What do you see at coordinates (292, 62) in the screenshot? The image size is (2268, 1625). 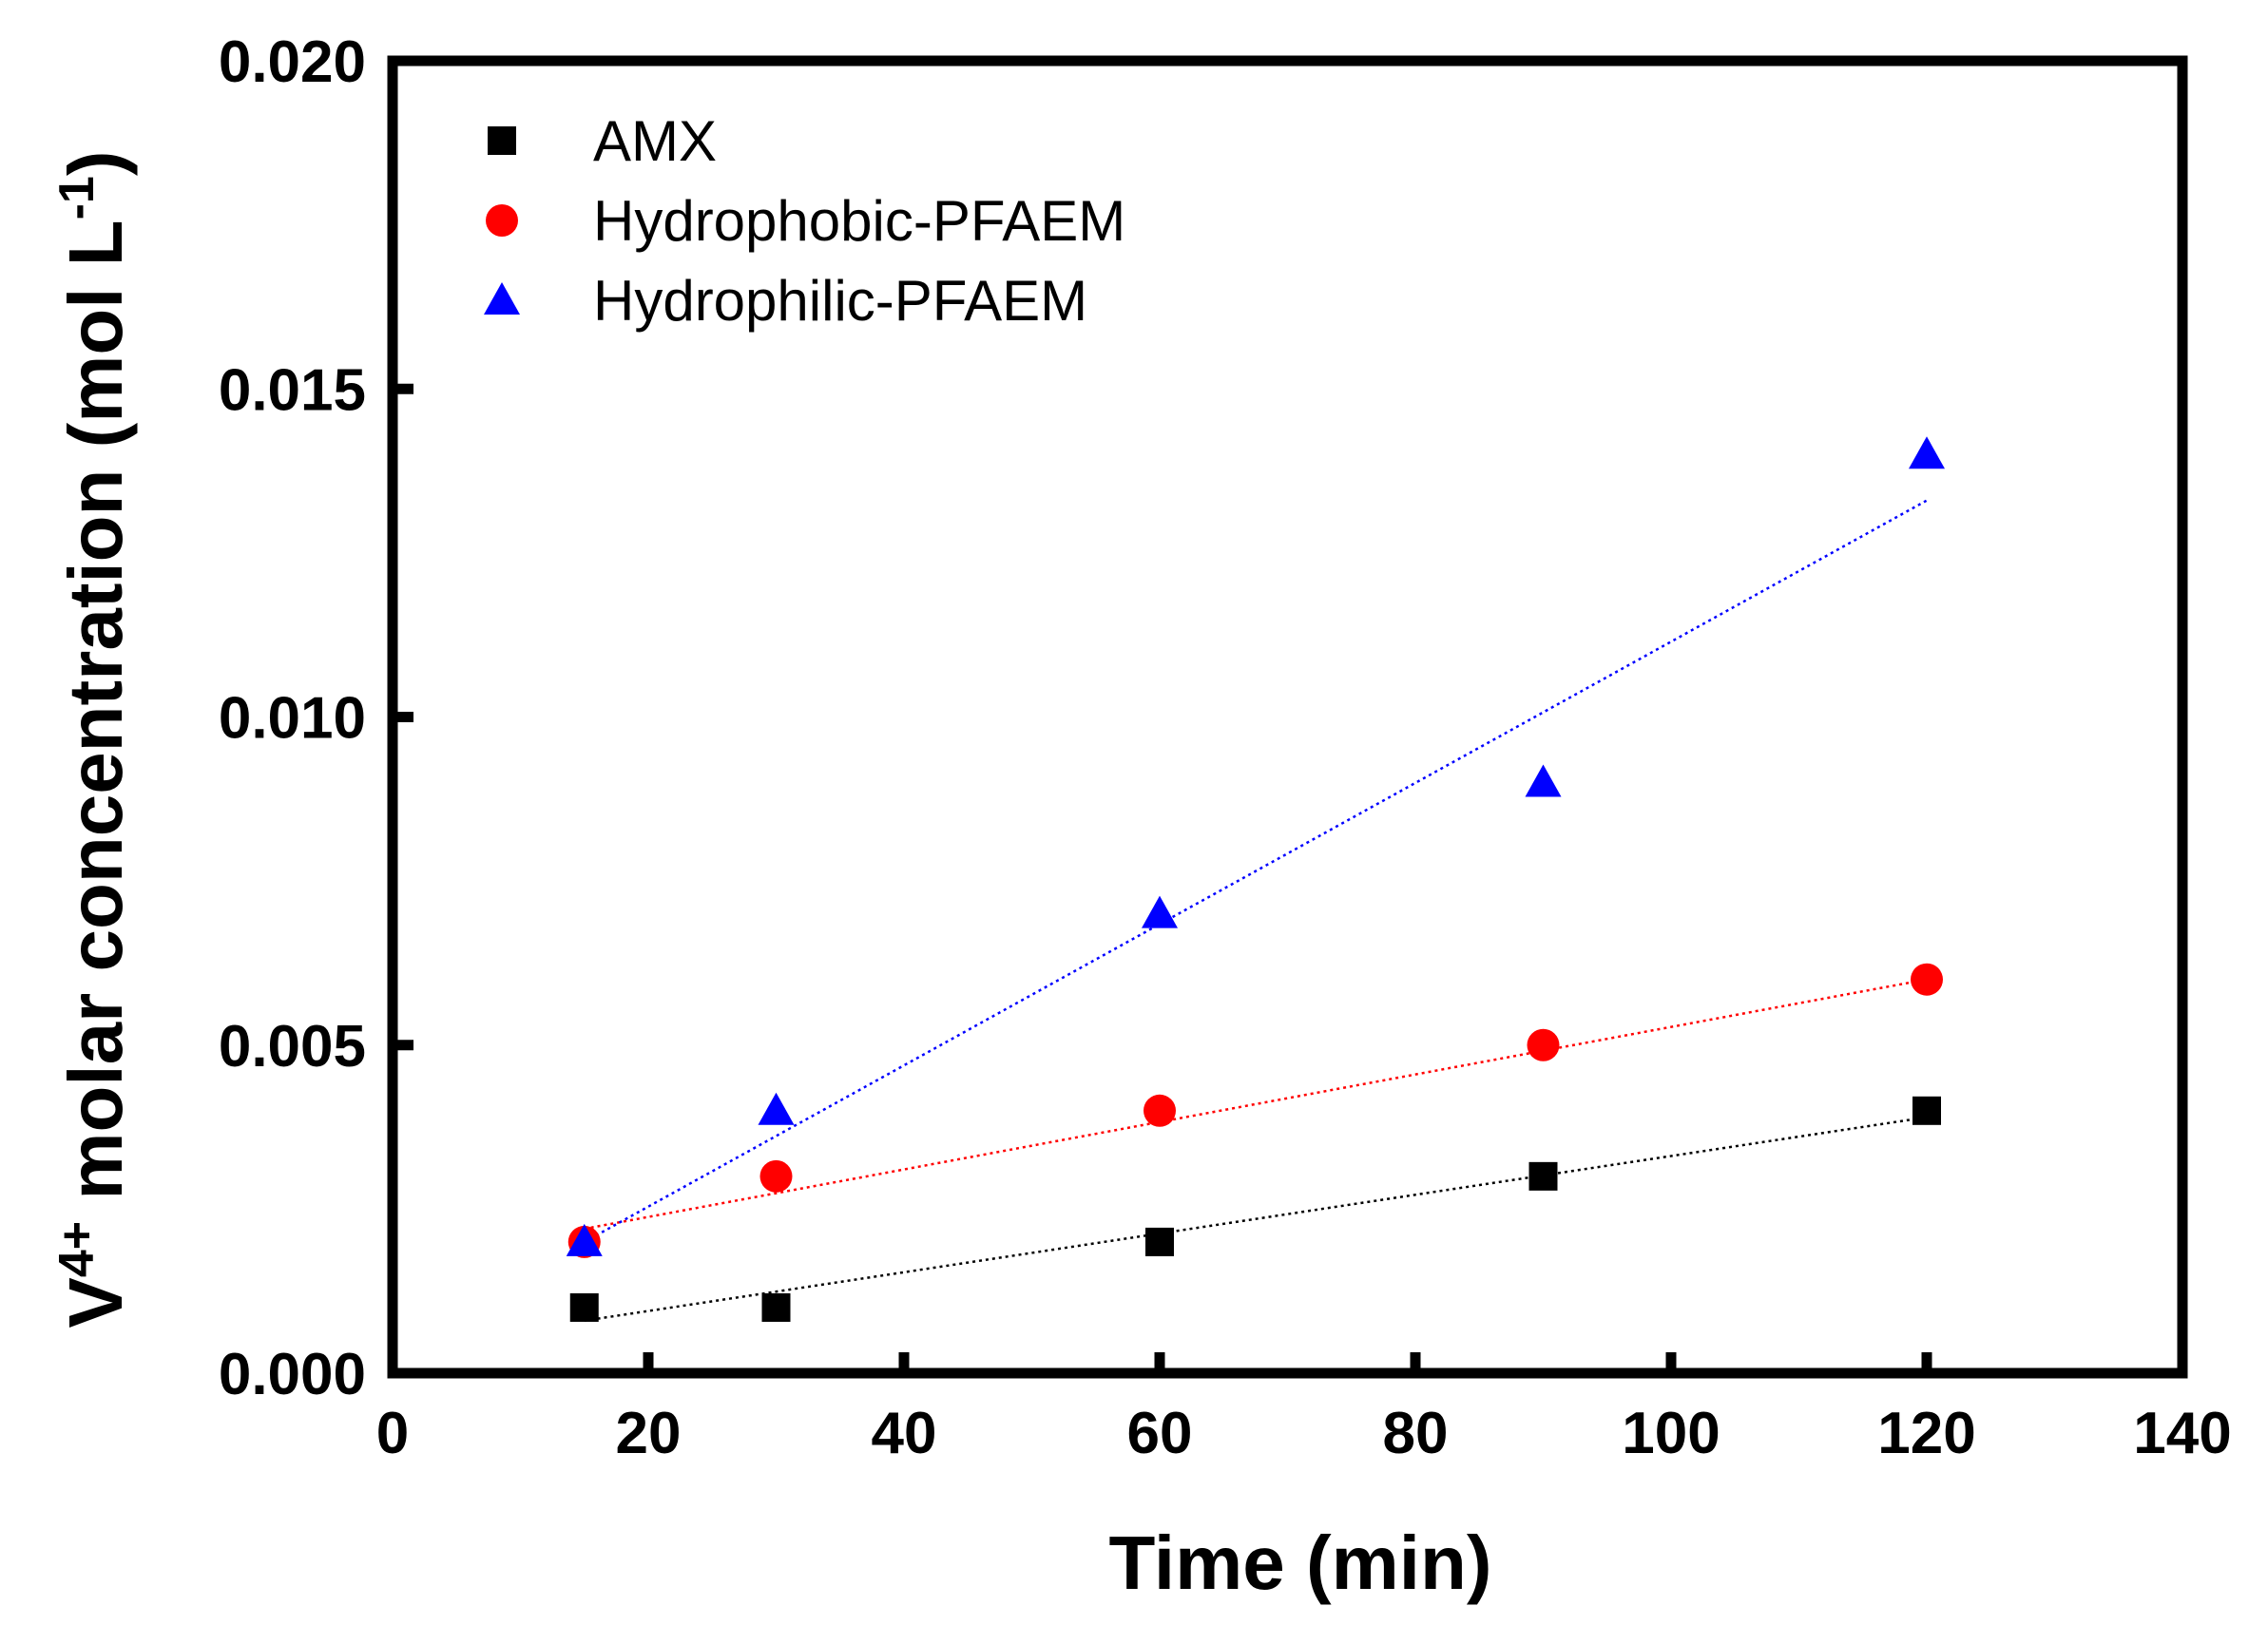 I see `y-tick-label: 0.020` at bounding box center [292, 62].